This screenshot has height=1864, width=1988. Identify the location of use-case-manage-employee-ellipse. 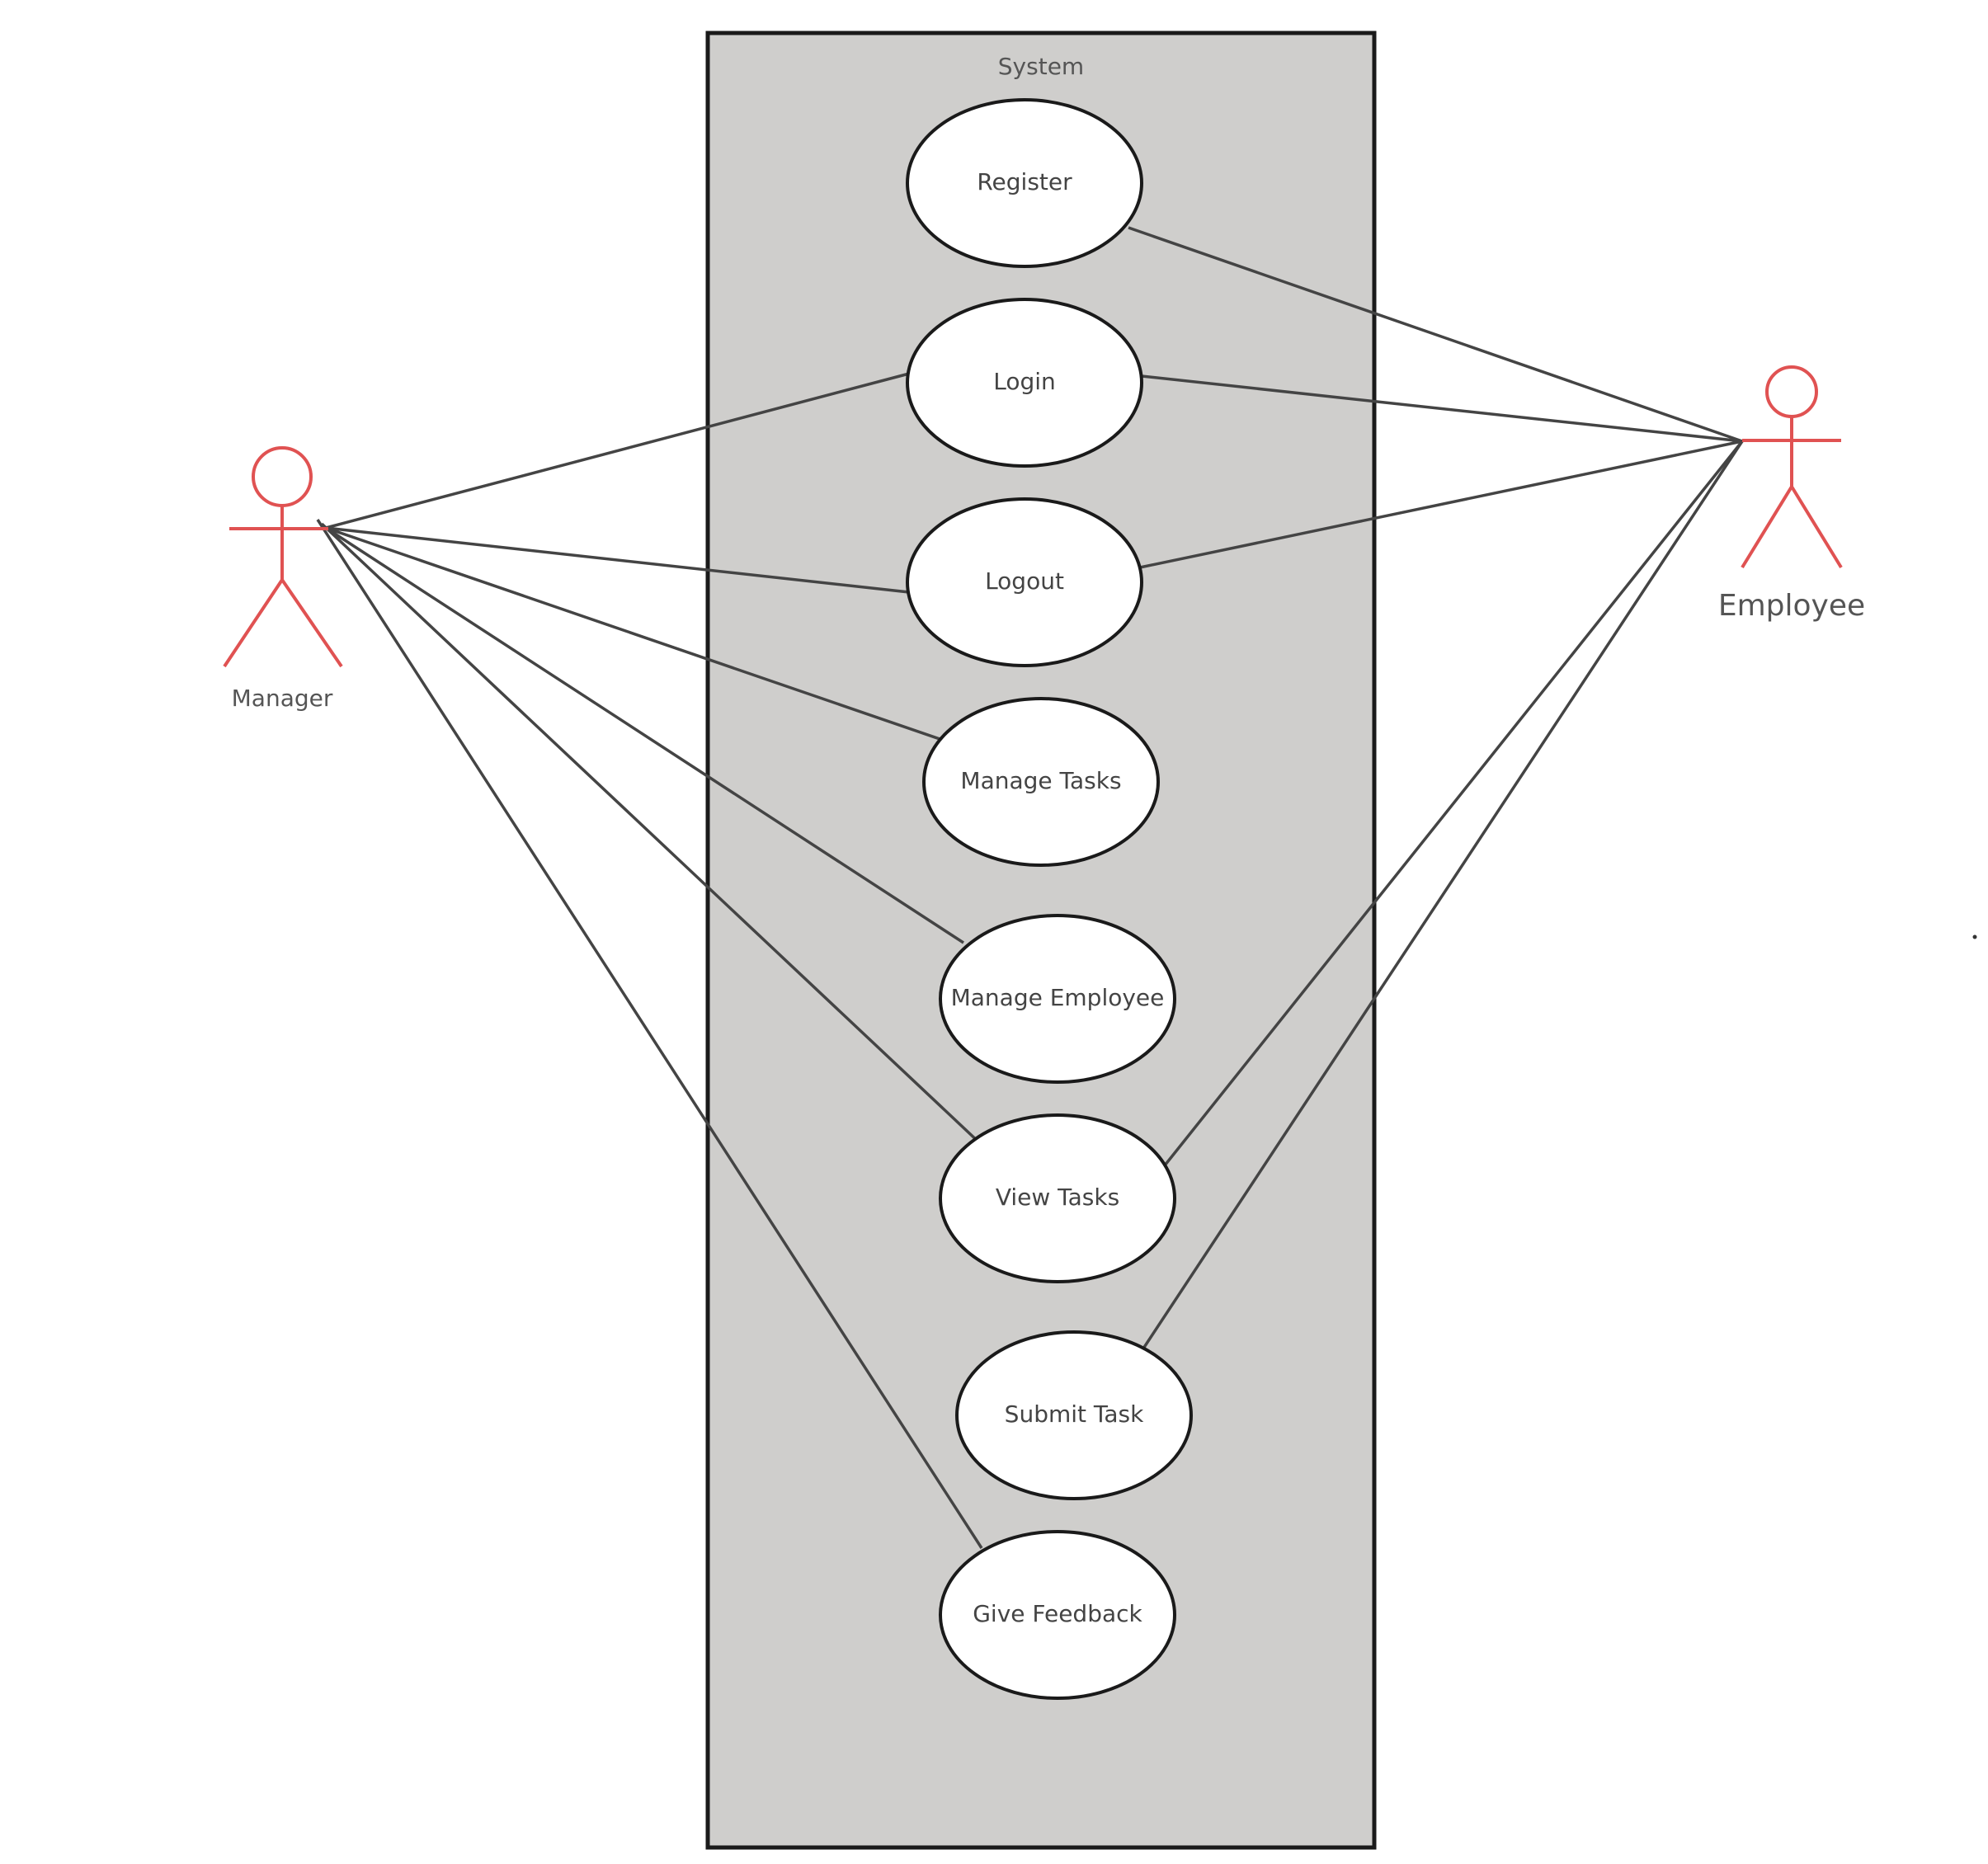
(1057, 999).